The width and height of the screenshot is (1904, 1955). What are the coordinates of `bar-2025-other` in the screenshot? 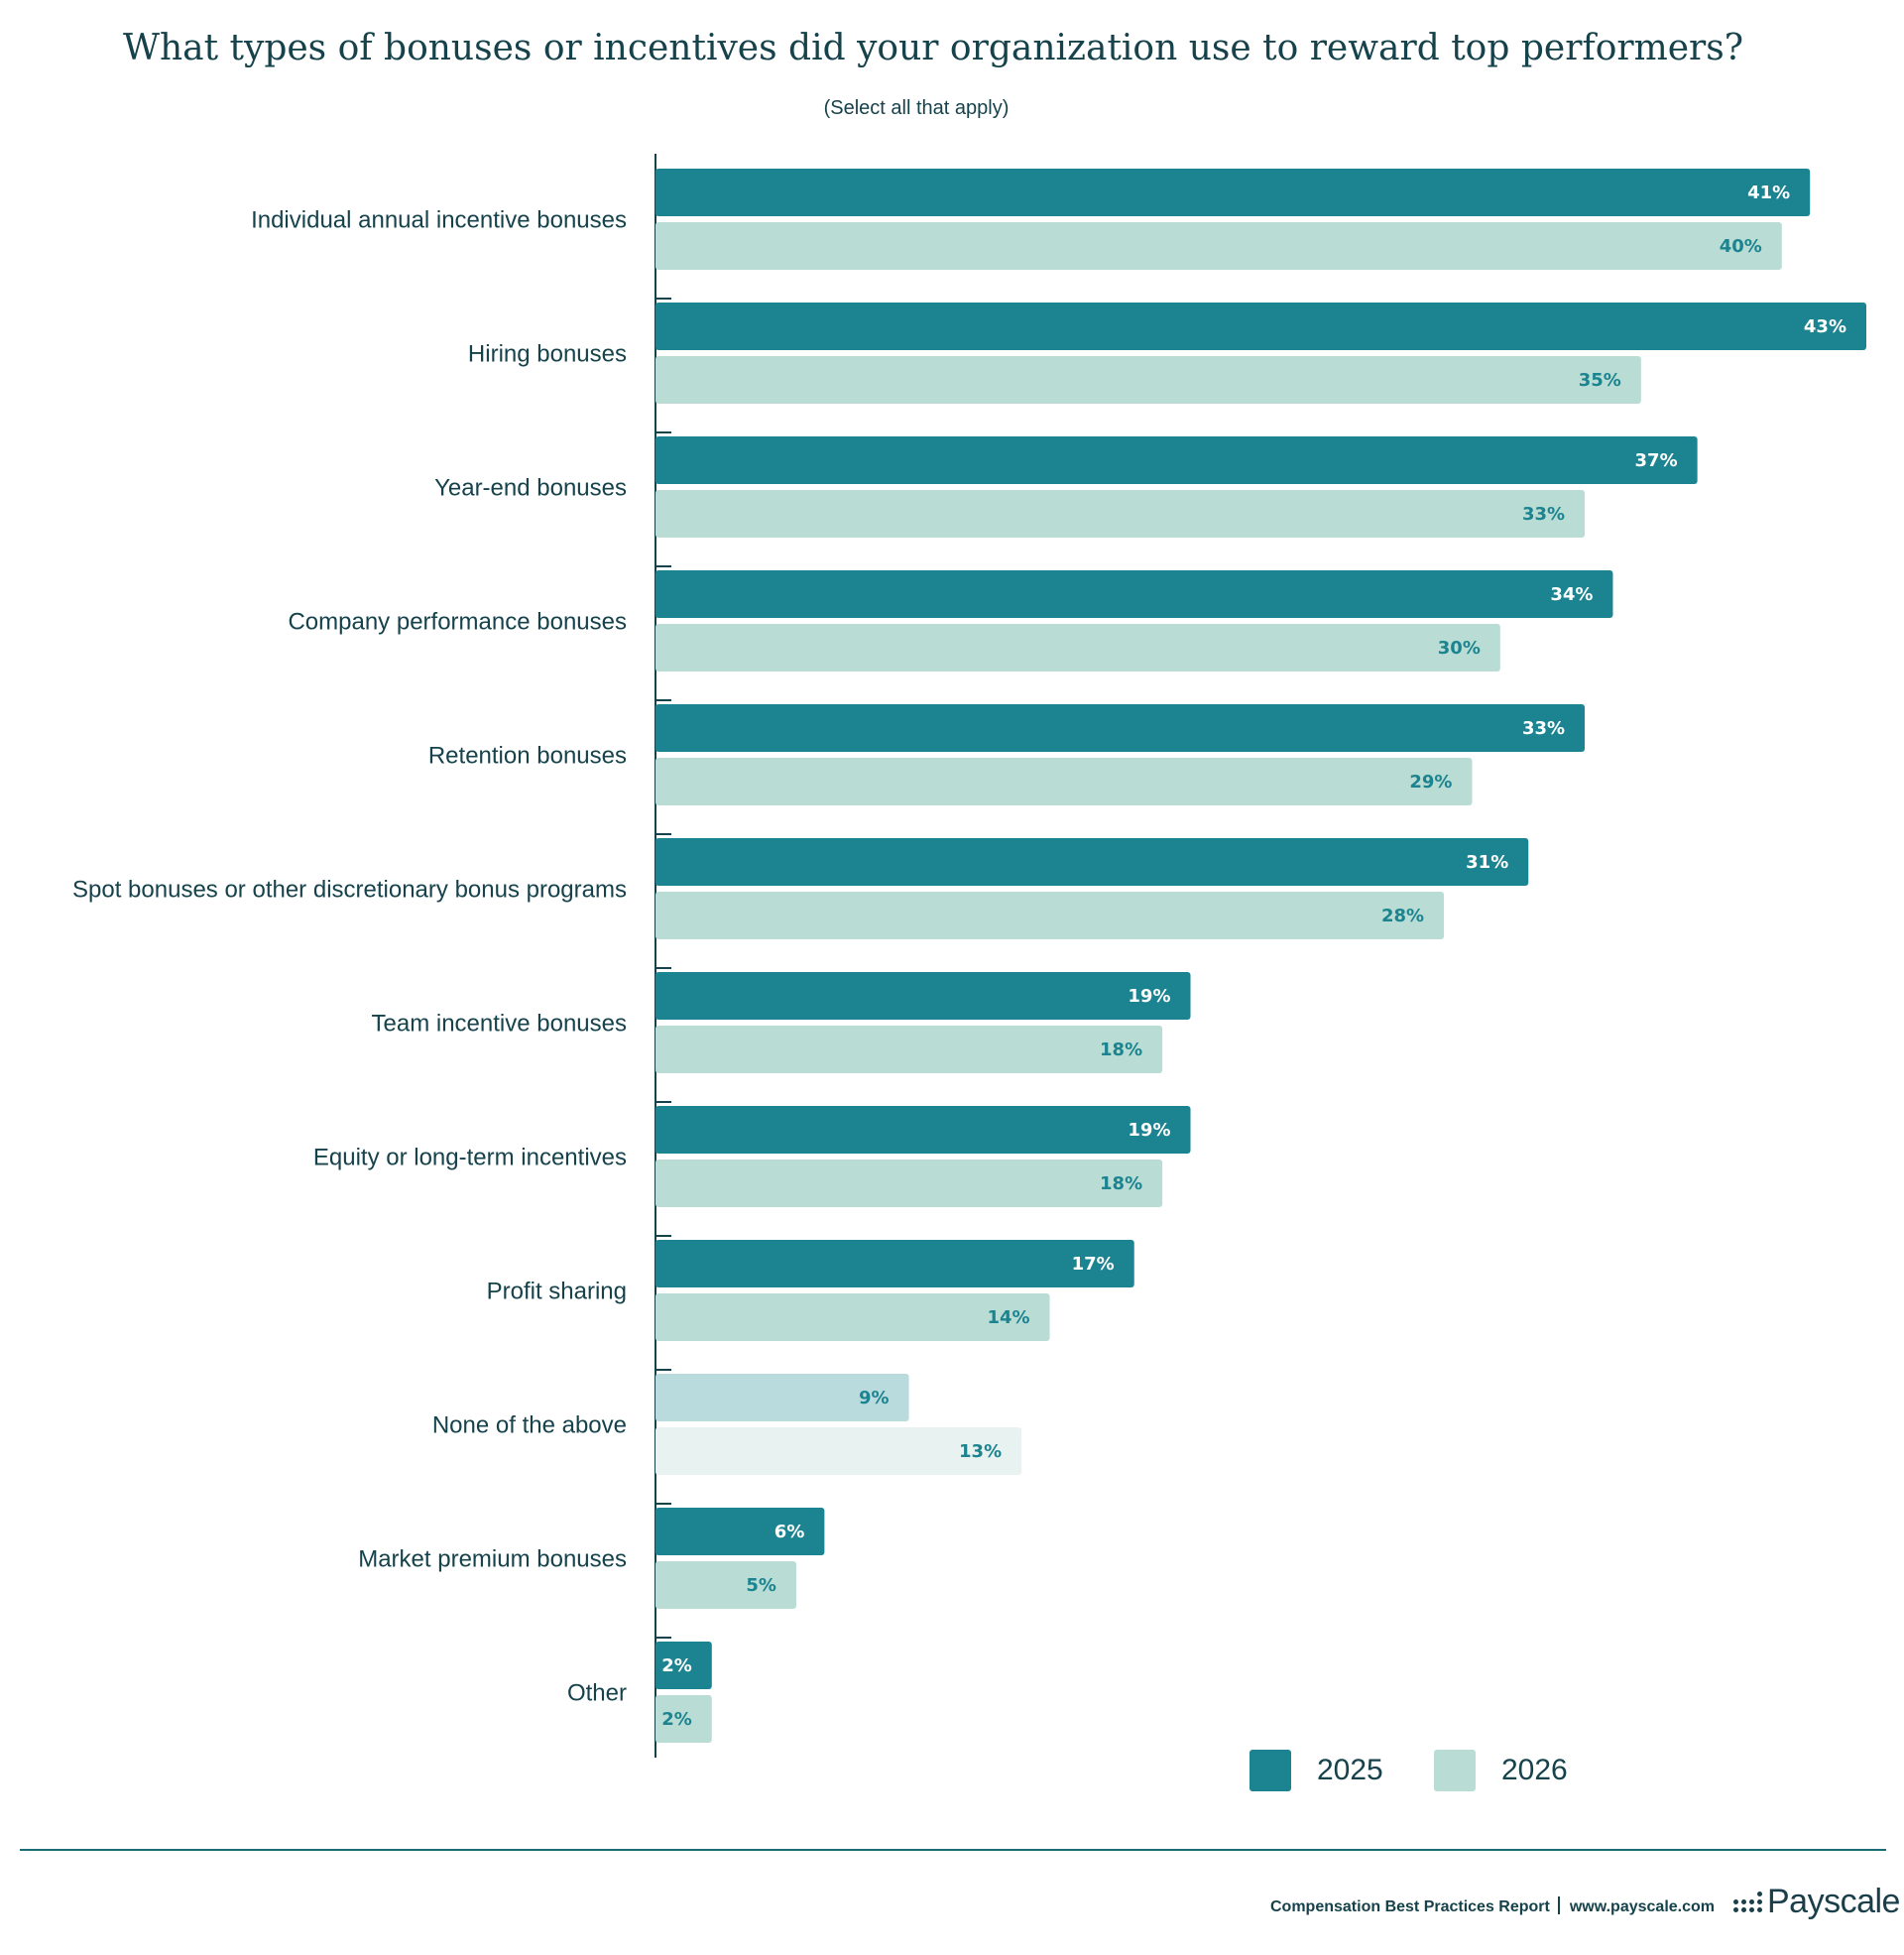 It's located at (683, 1666).